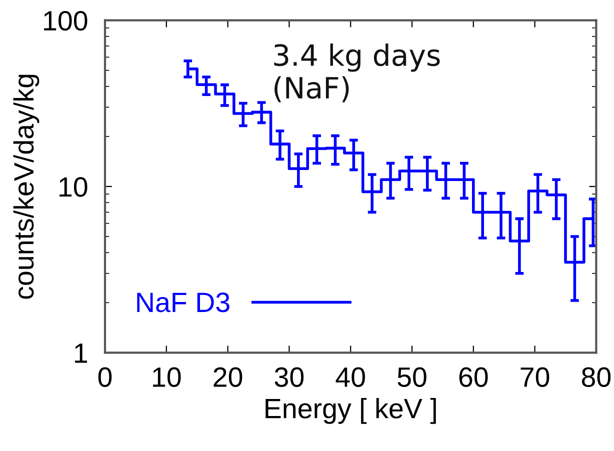 The image size is (614, 451). I want to click on y-axis-title: counts/keV/day/kg, so click(26, 186).